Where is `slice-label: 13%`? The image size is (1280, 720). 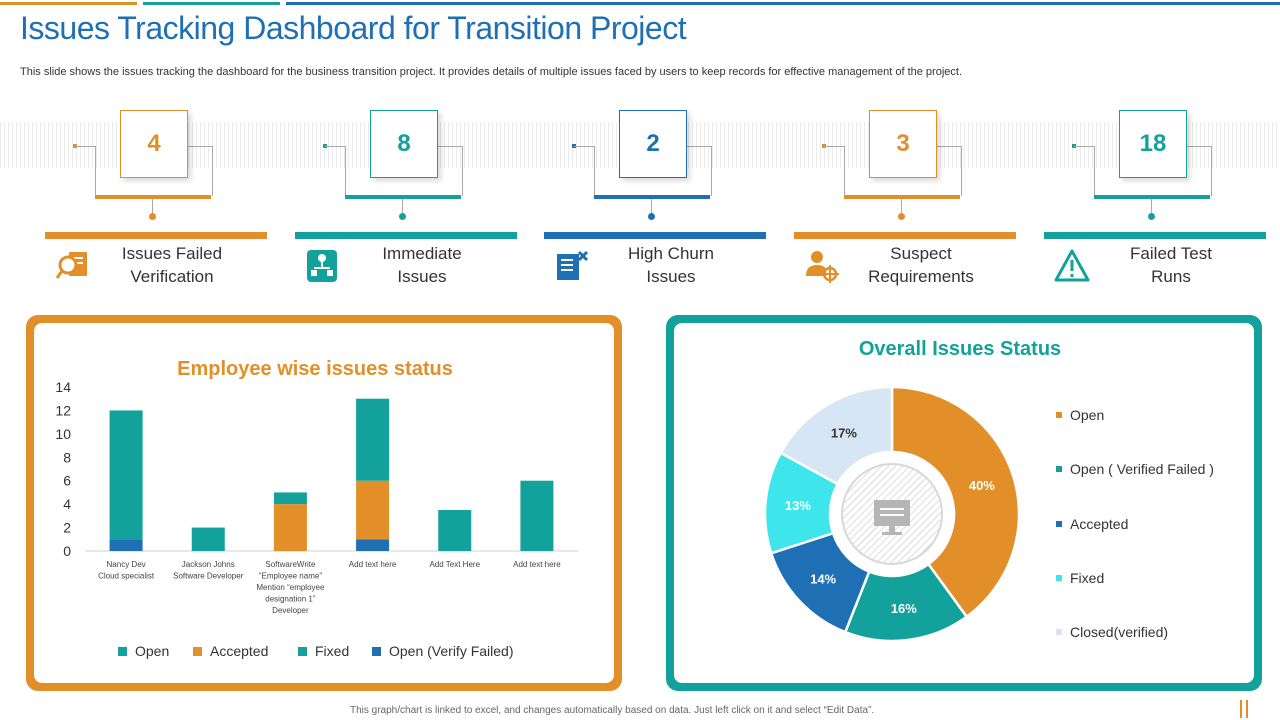 slice-label: 13% is located at coordinates (798, 505).